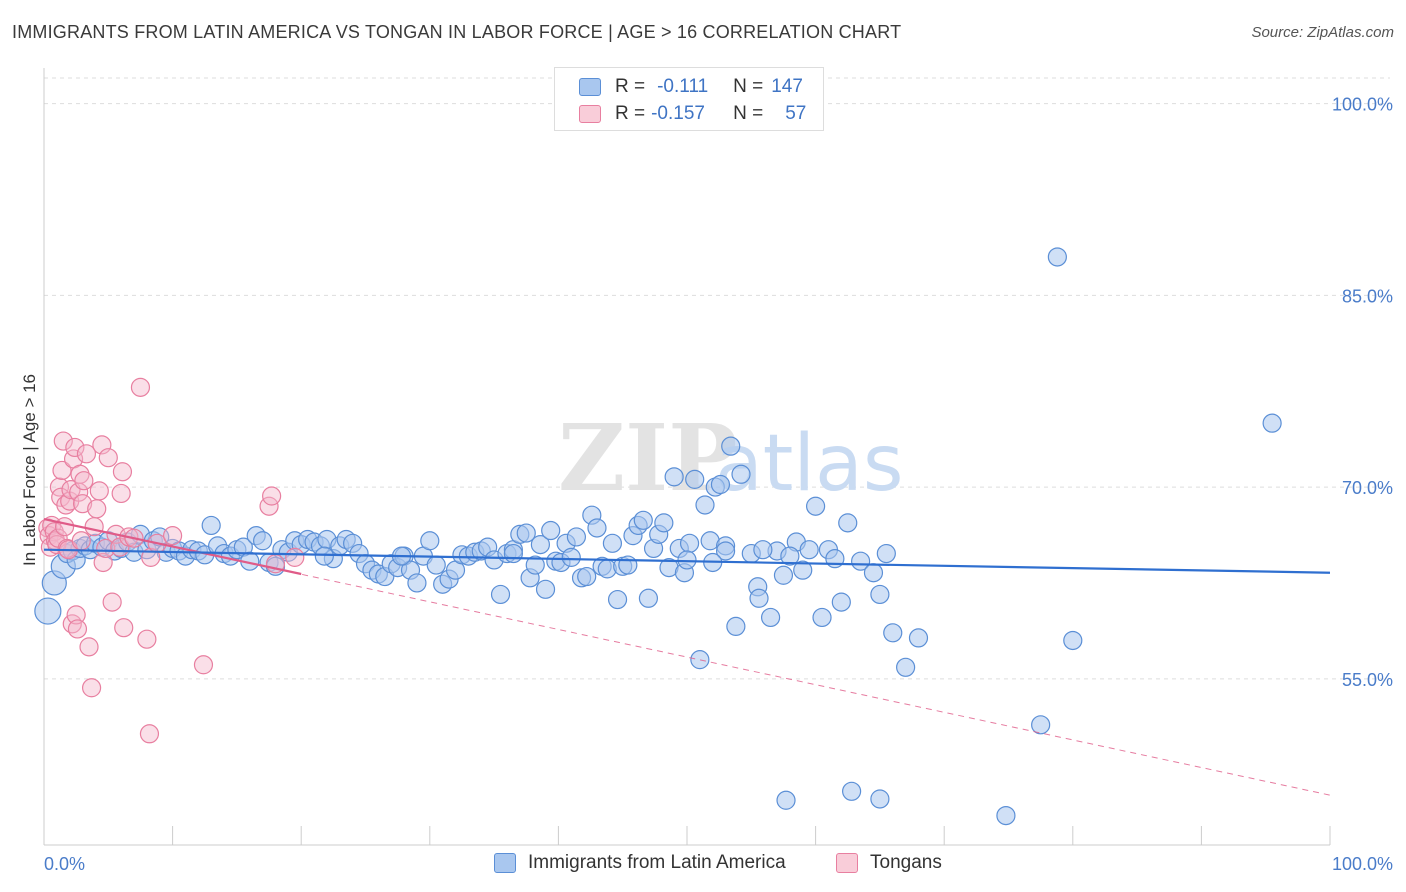 The width and height of the screenshot is (1406, 892). Describe the element at coordinates (657, 862) in the screenshot. I see `legend-label-latin-america: Immigrants from Latin America` at that location.